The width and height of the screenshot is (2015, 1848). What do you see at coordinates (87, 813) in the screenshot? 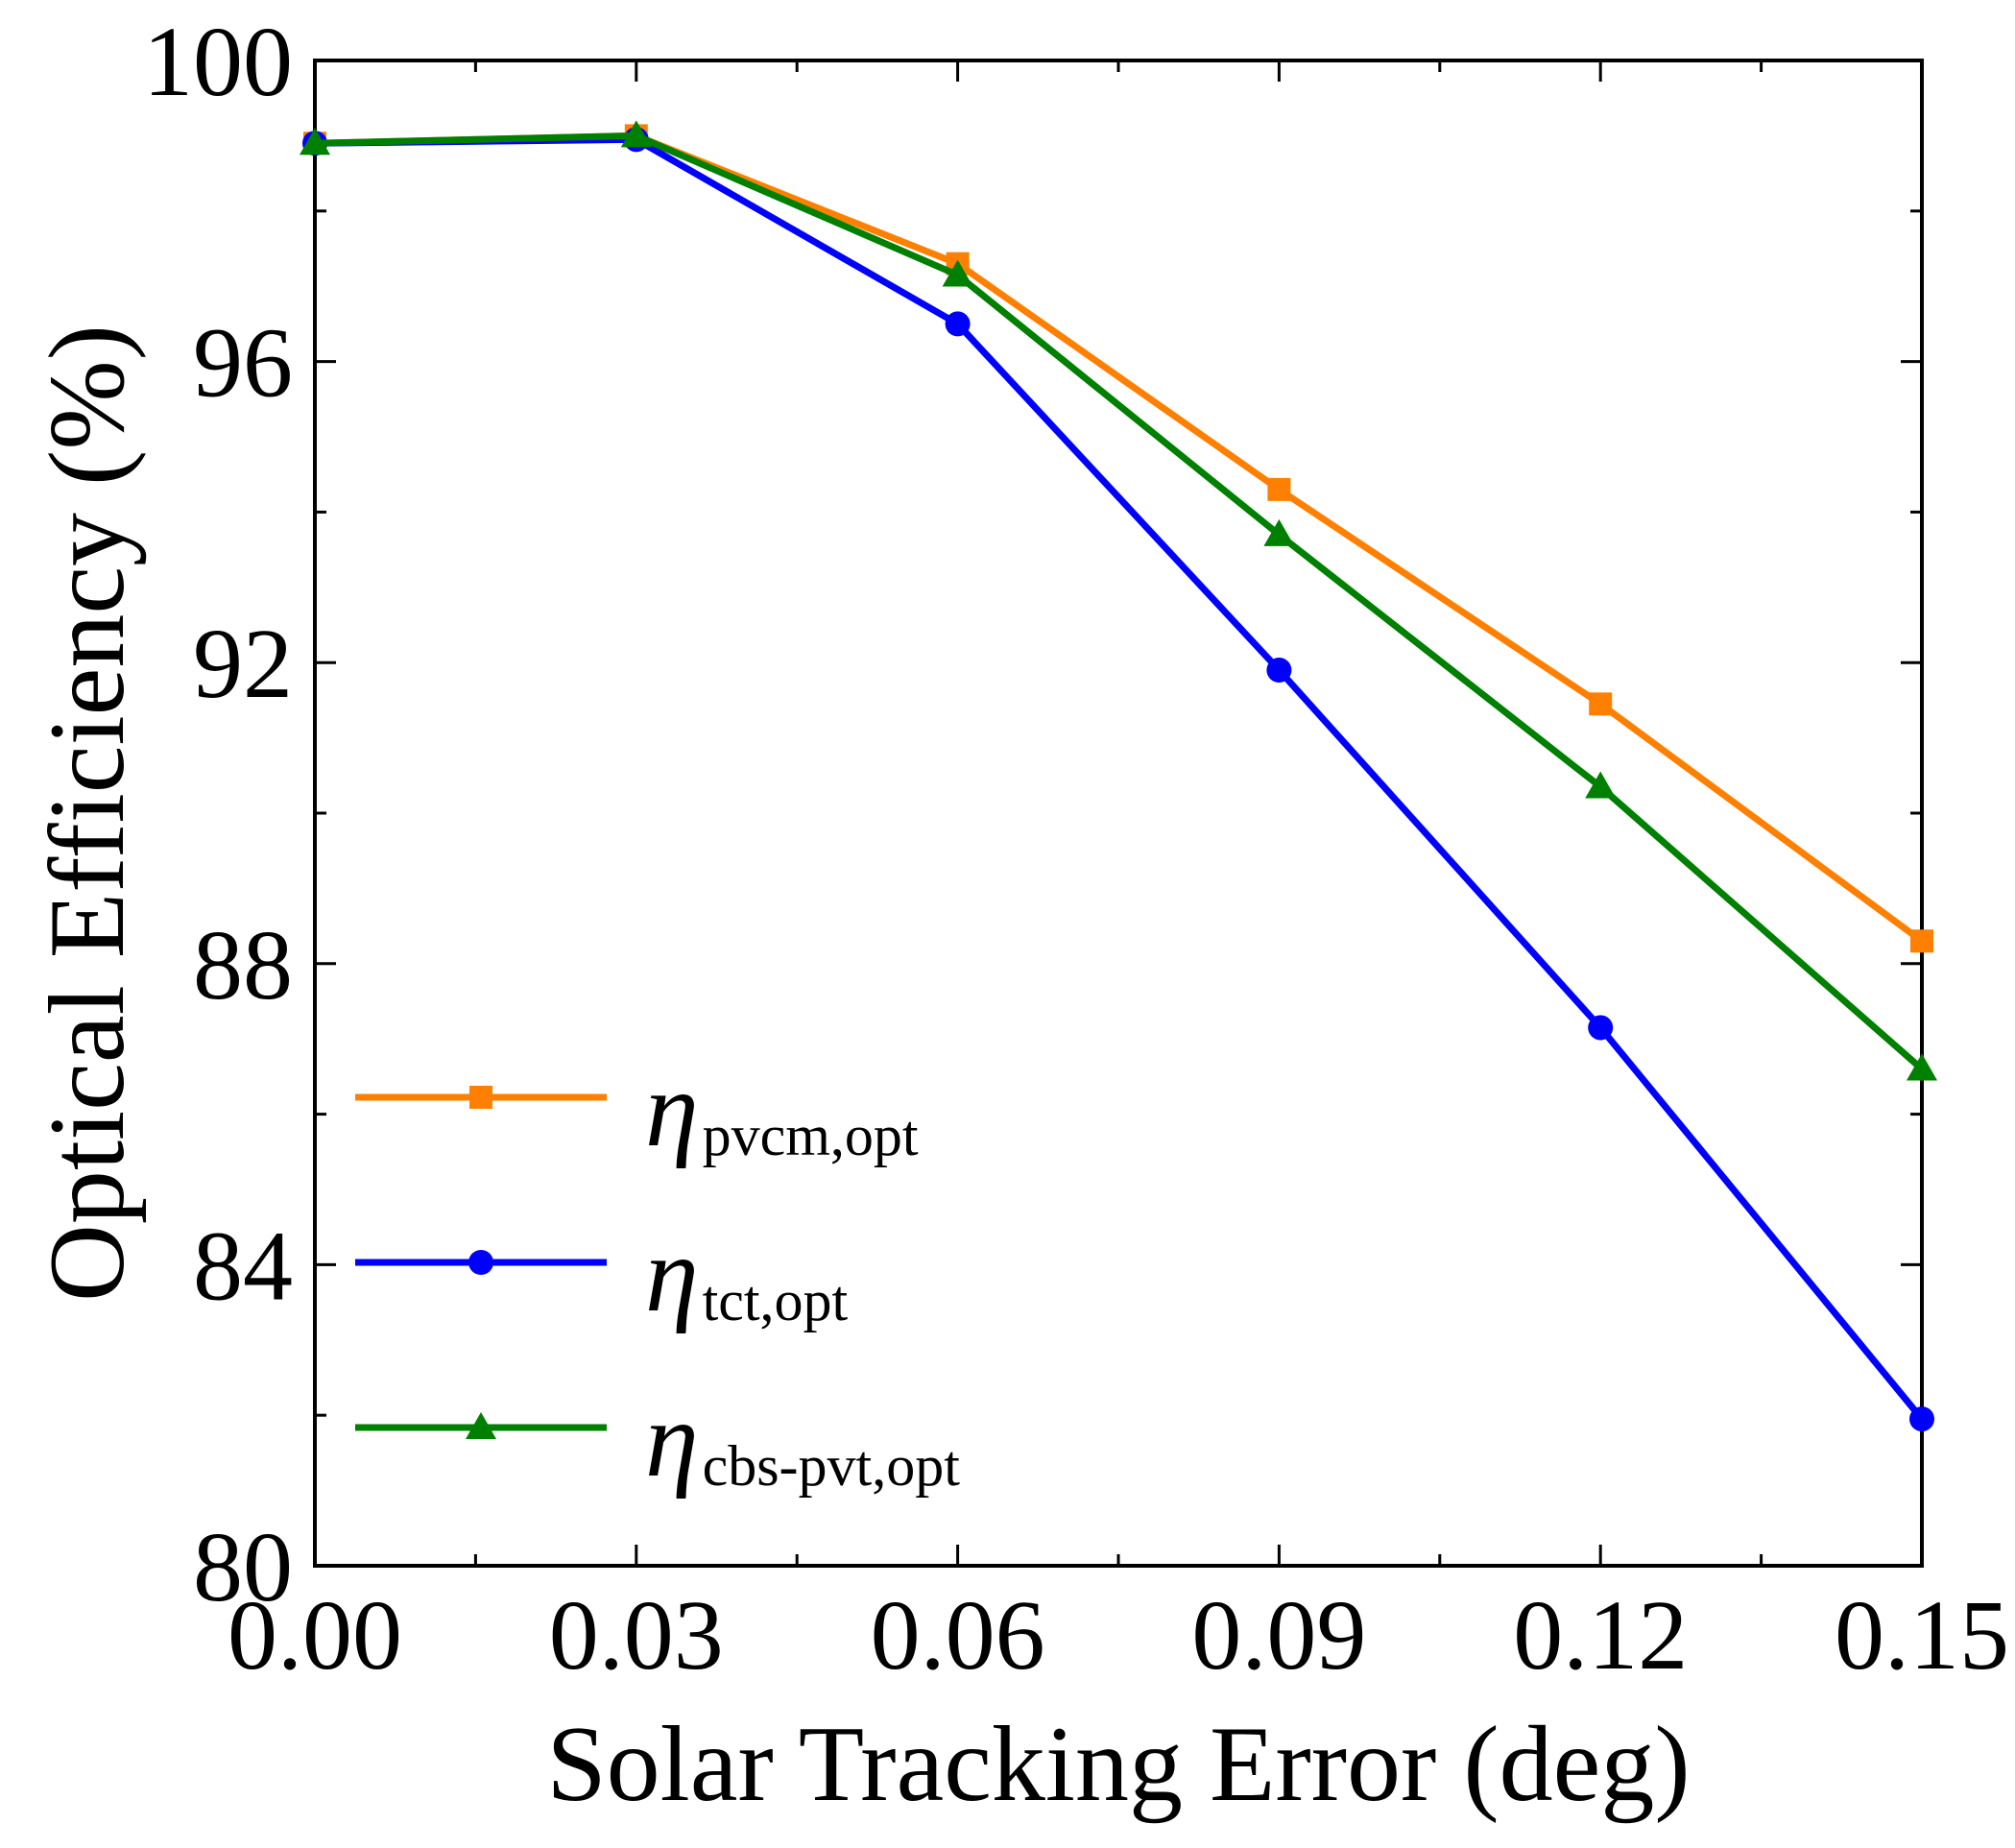
I see `y-axis-label: Optical Efficiency (%)` at bounding box center [87, 813].